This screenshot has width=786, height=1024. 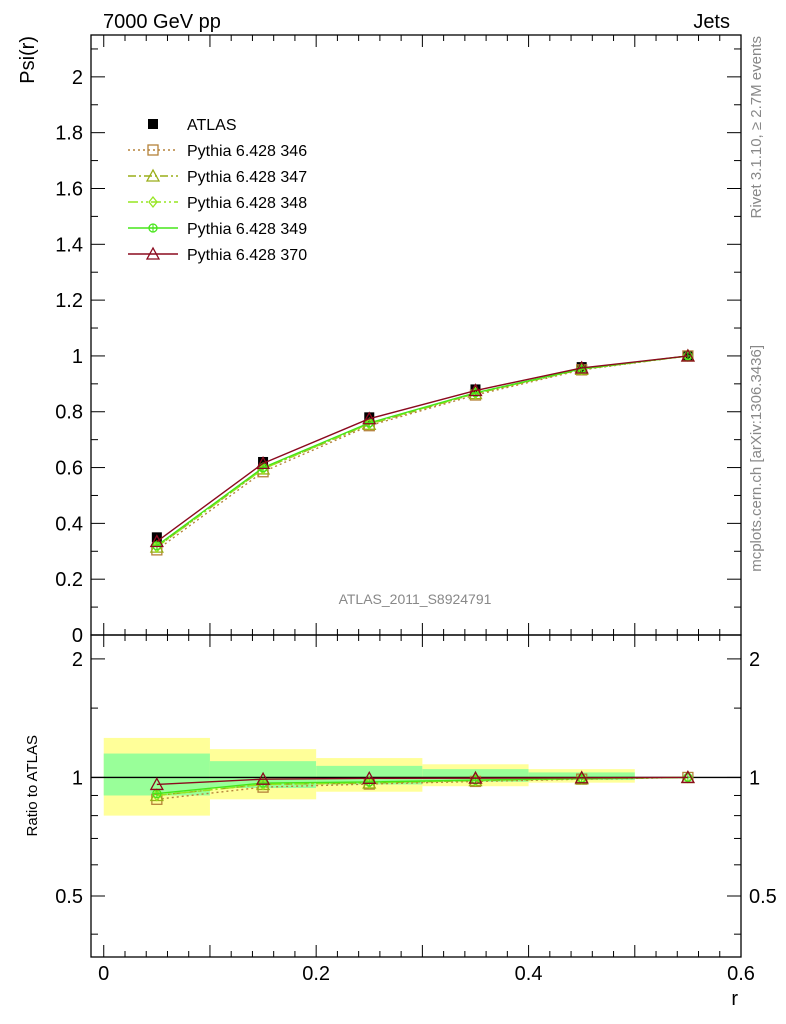 What do you see at coordinates (415, 599) in the screenshot?
I see `analysis-label: ATLAS_2011_S8924791` at bounding box center [415, 599].